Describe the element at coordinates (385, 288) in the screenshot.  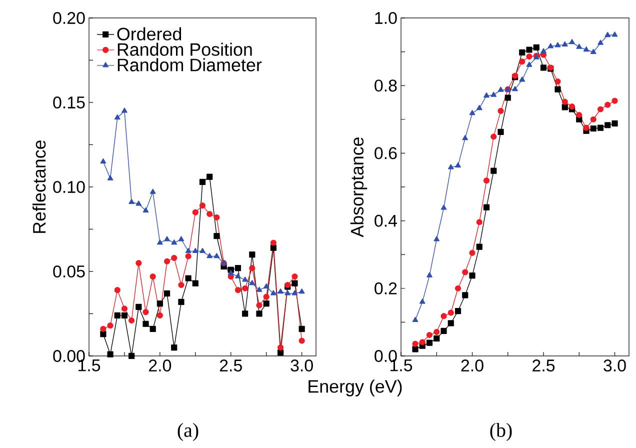
I see `y-tick-label: 0.2` at that location.